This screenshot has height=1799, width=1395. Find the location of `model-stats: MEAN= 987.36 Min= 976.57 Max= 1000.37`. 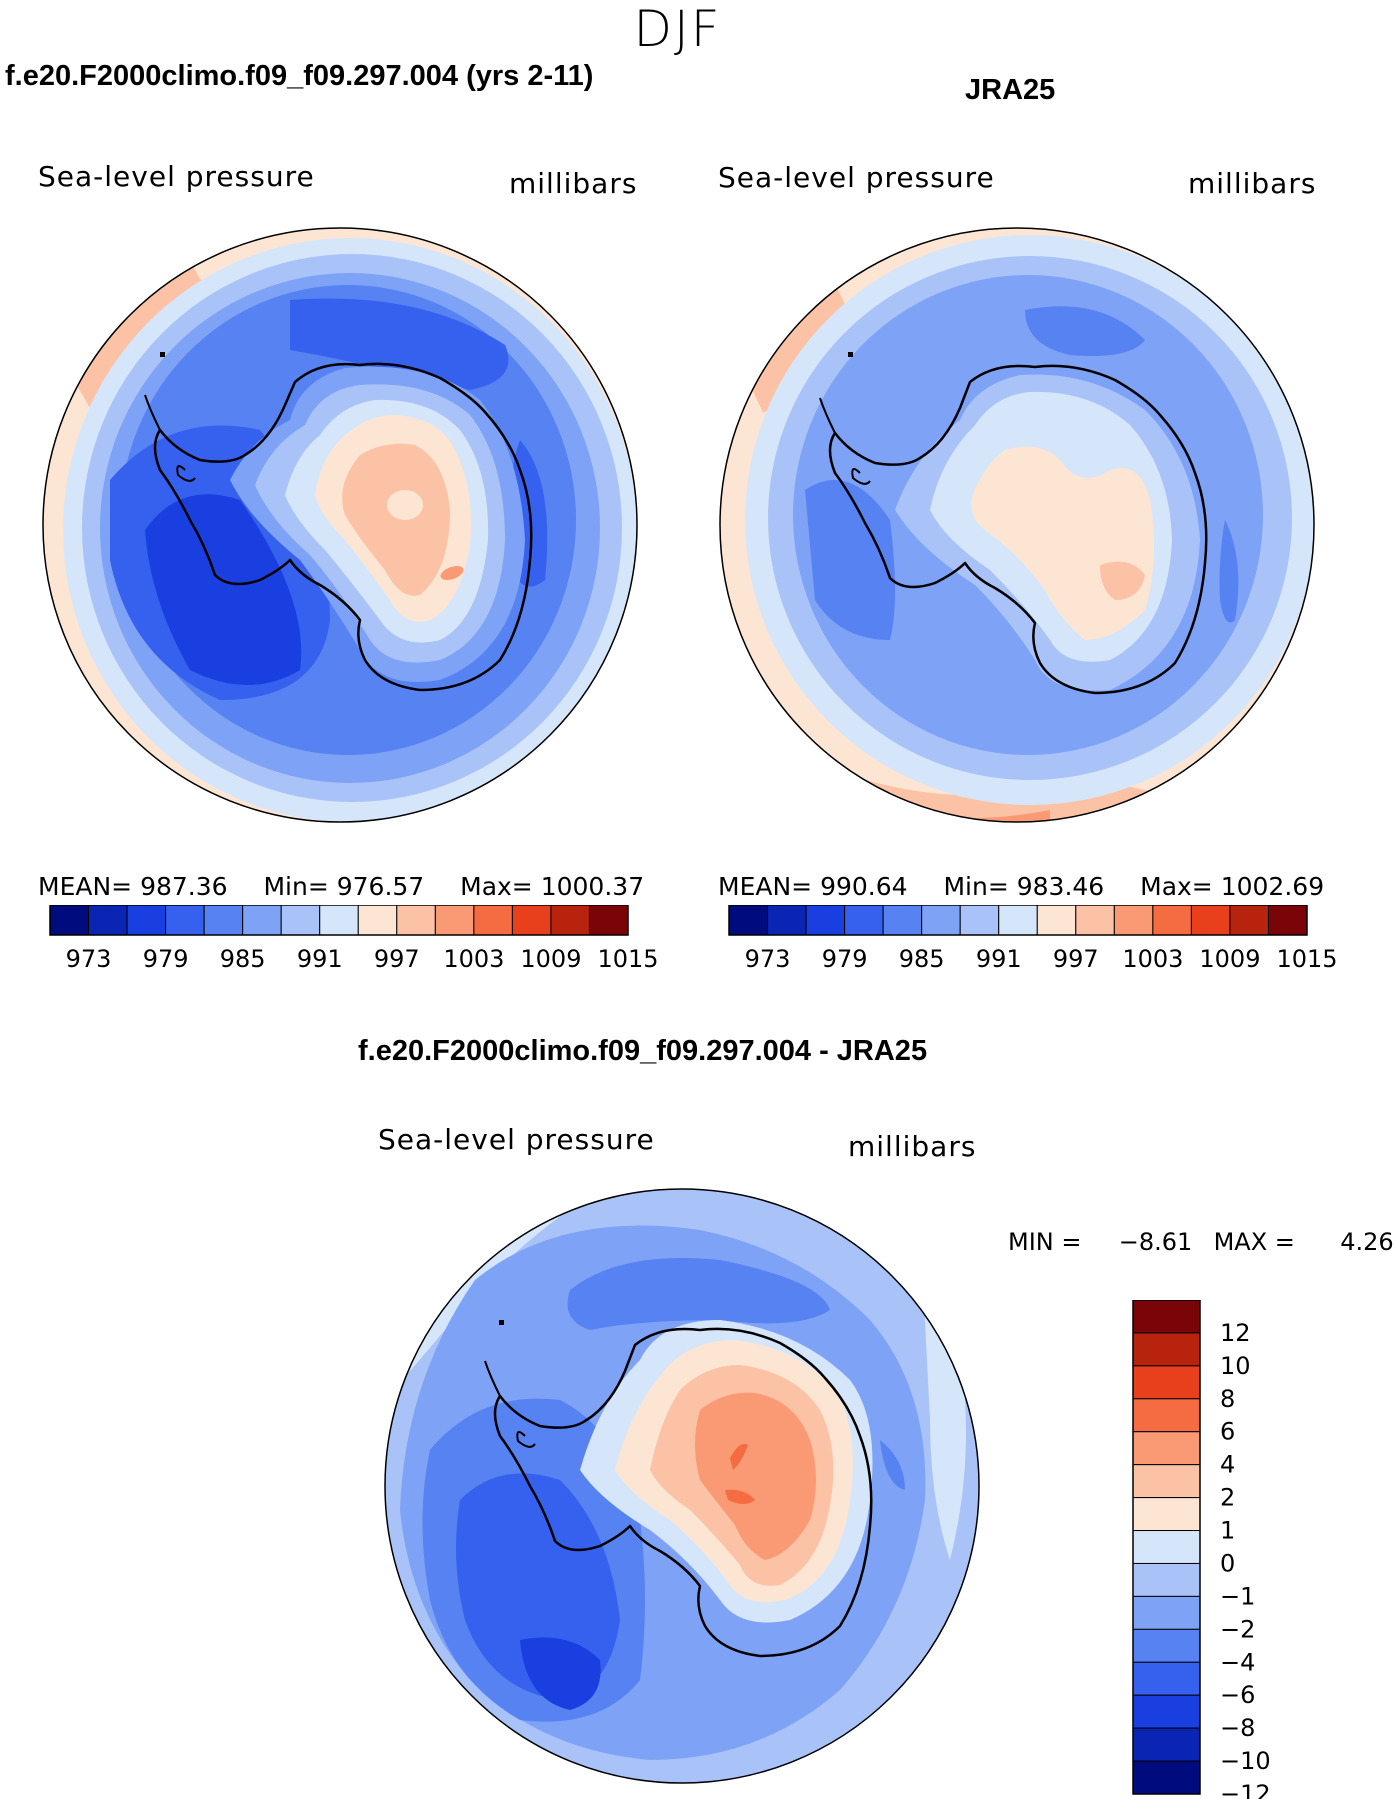

model-stats: MEAN= 987.36 Min= 976.57 Max= 1000.37 is located at coordinates (341, 886).